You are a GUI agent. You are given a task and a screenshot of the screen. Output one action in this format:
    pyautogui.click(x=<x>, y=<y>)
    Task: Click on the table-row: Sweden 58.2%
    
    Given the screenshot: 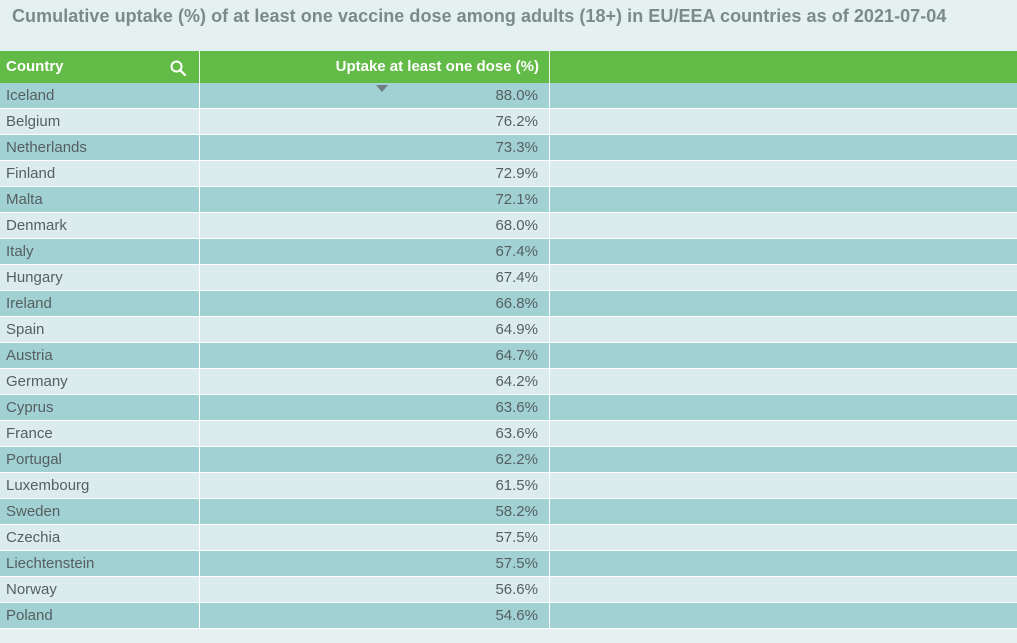 What is the action you would take?
    pyautogui.click(x=508, y=512)
    